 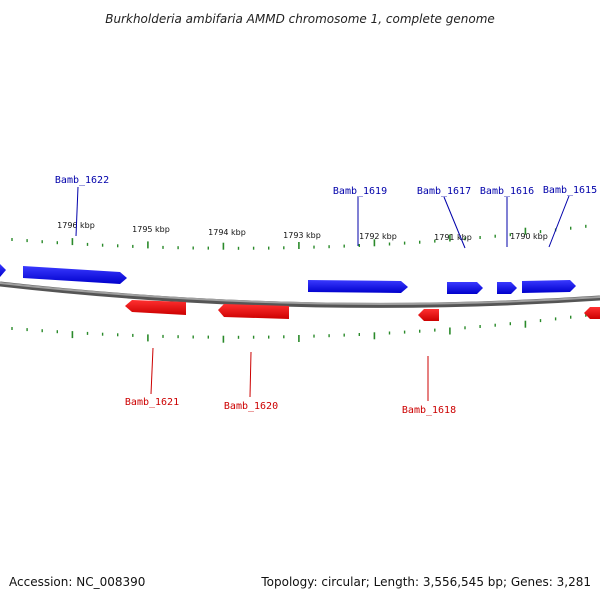 I want to click on gene-label-bamb-1622: Bamb_1622, so click(x=82, y=180).